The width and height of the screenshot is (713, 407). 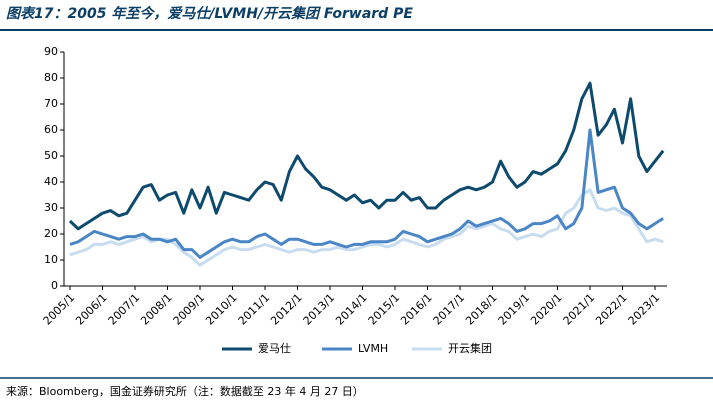 I want to click on legend-label: LVMH, so click(x=373, y=348).